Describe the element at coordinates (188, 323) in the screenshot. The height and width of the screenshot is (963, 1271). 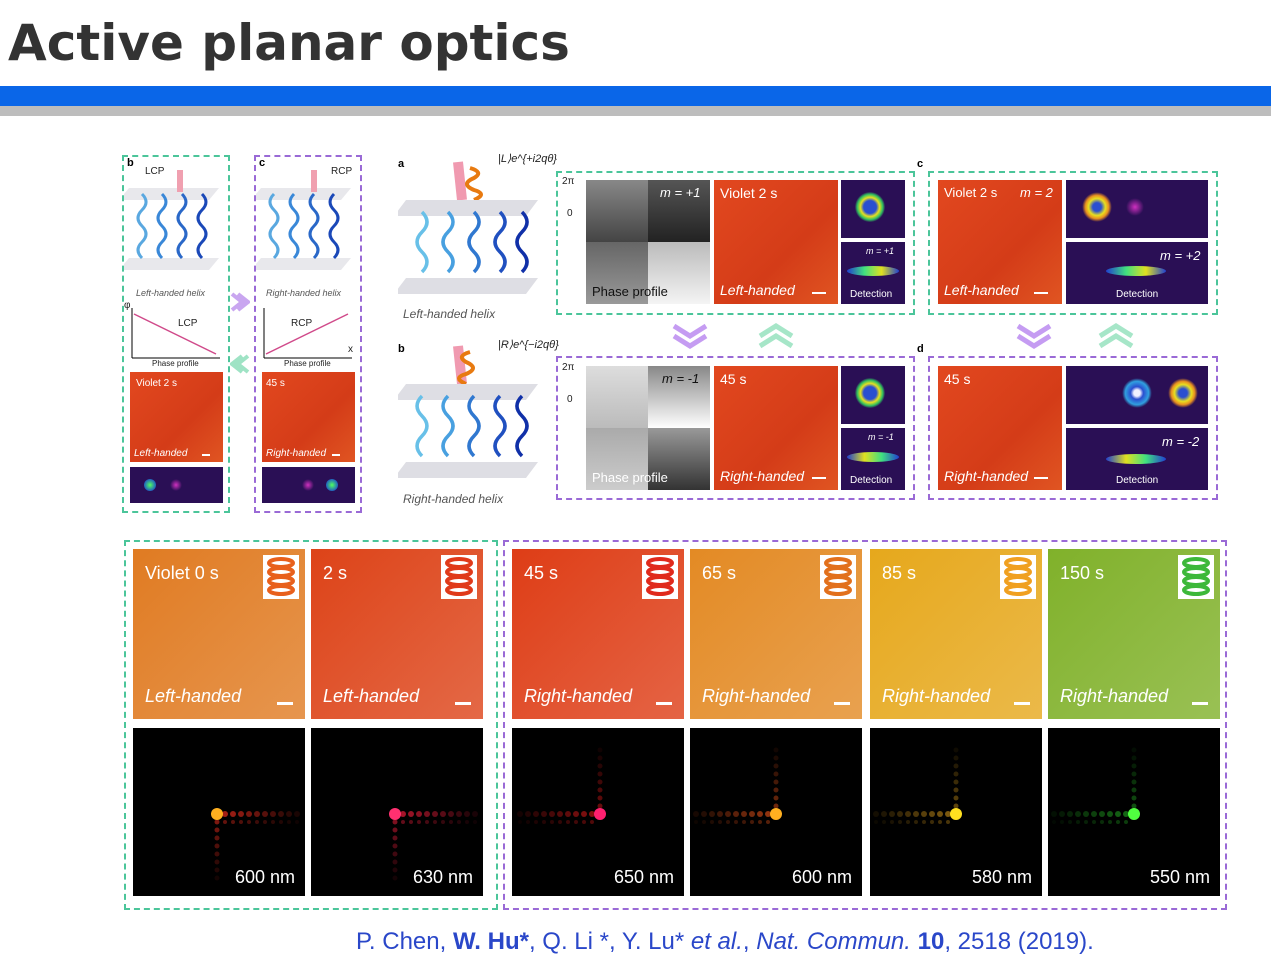
I see `panel-b-profile-pol: LCP` at that location.